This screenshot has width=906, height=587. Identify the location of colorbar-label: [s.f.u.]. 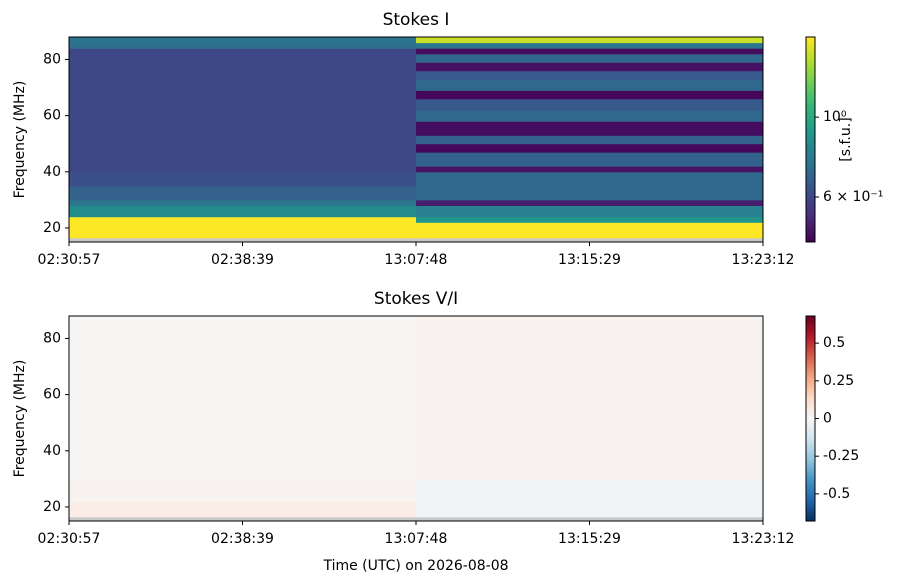
(846, 139).